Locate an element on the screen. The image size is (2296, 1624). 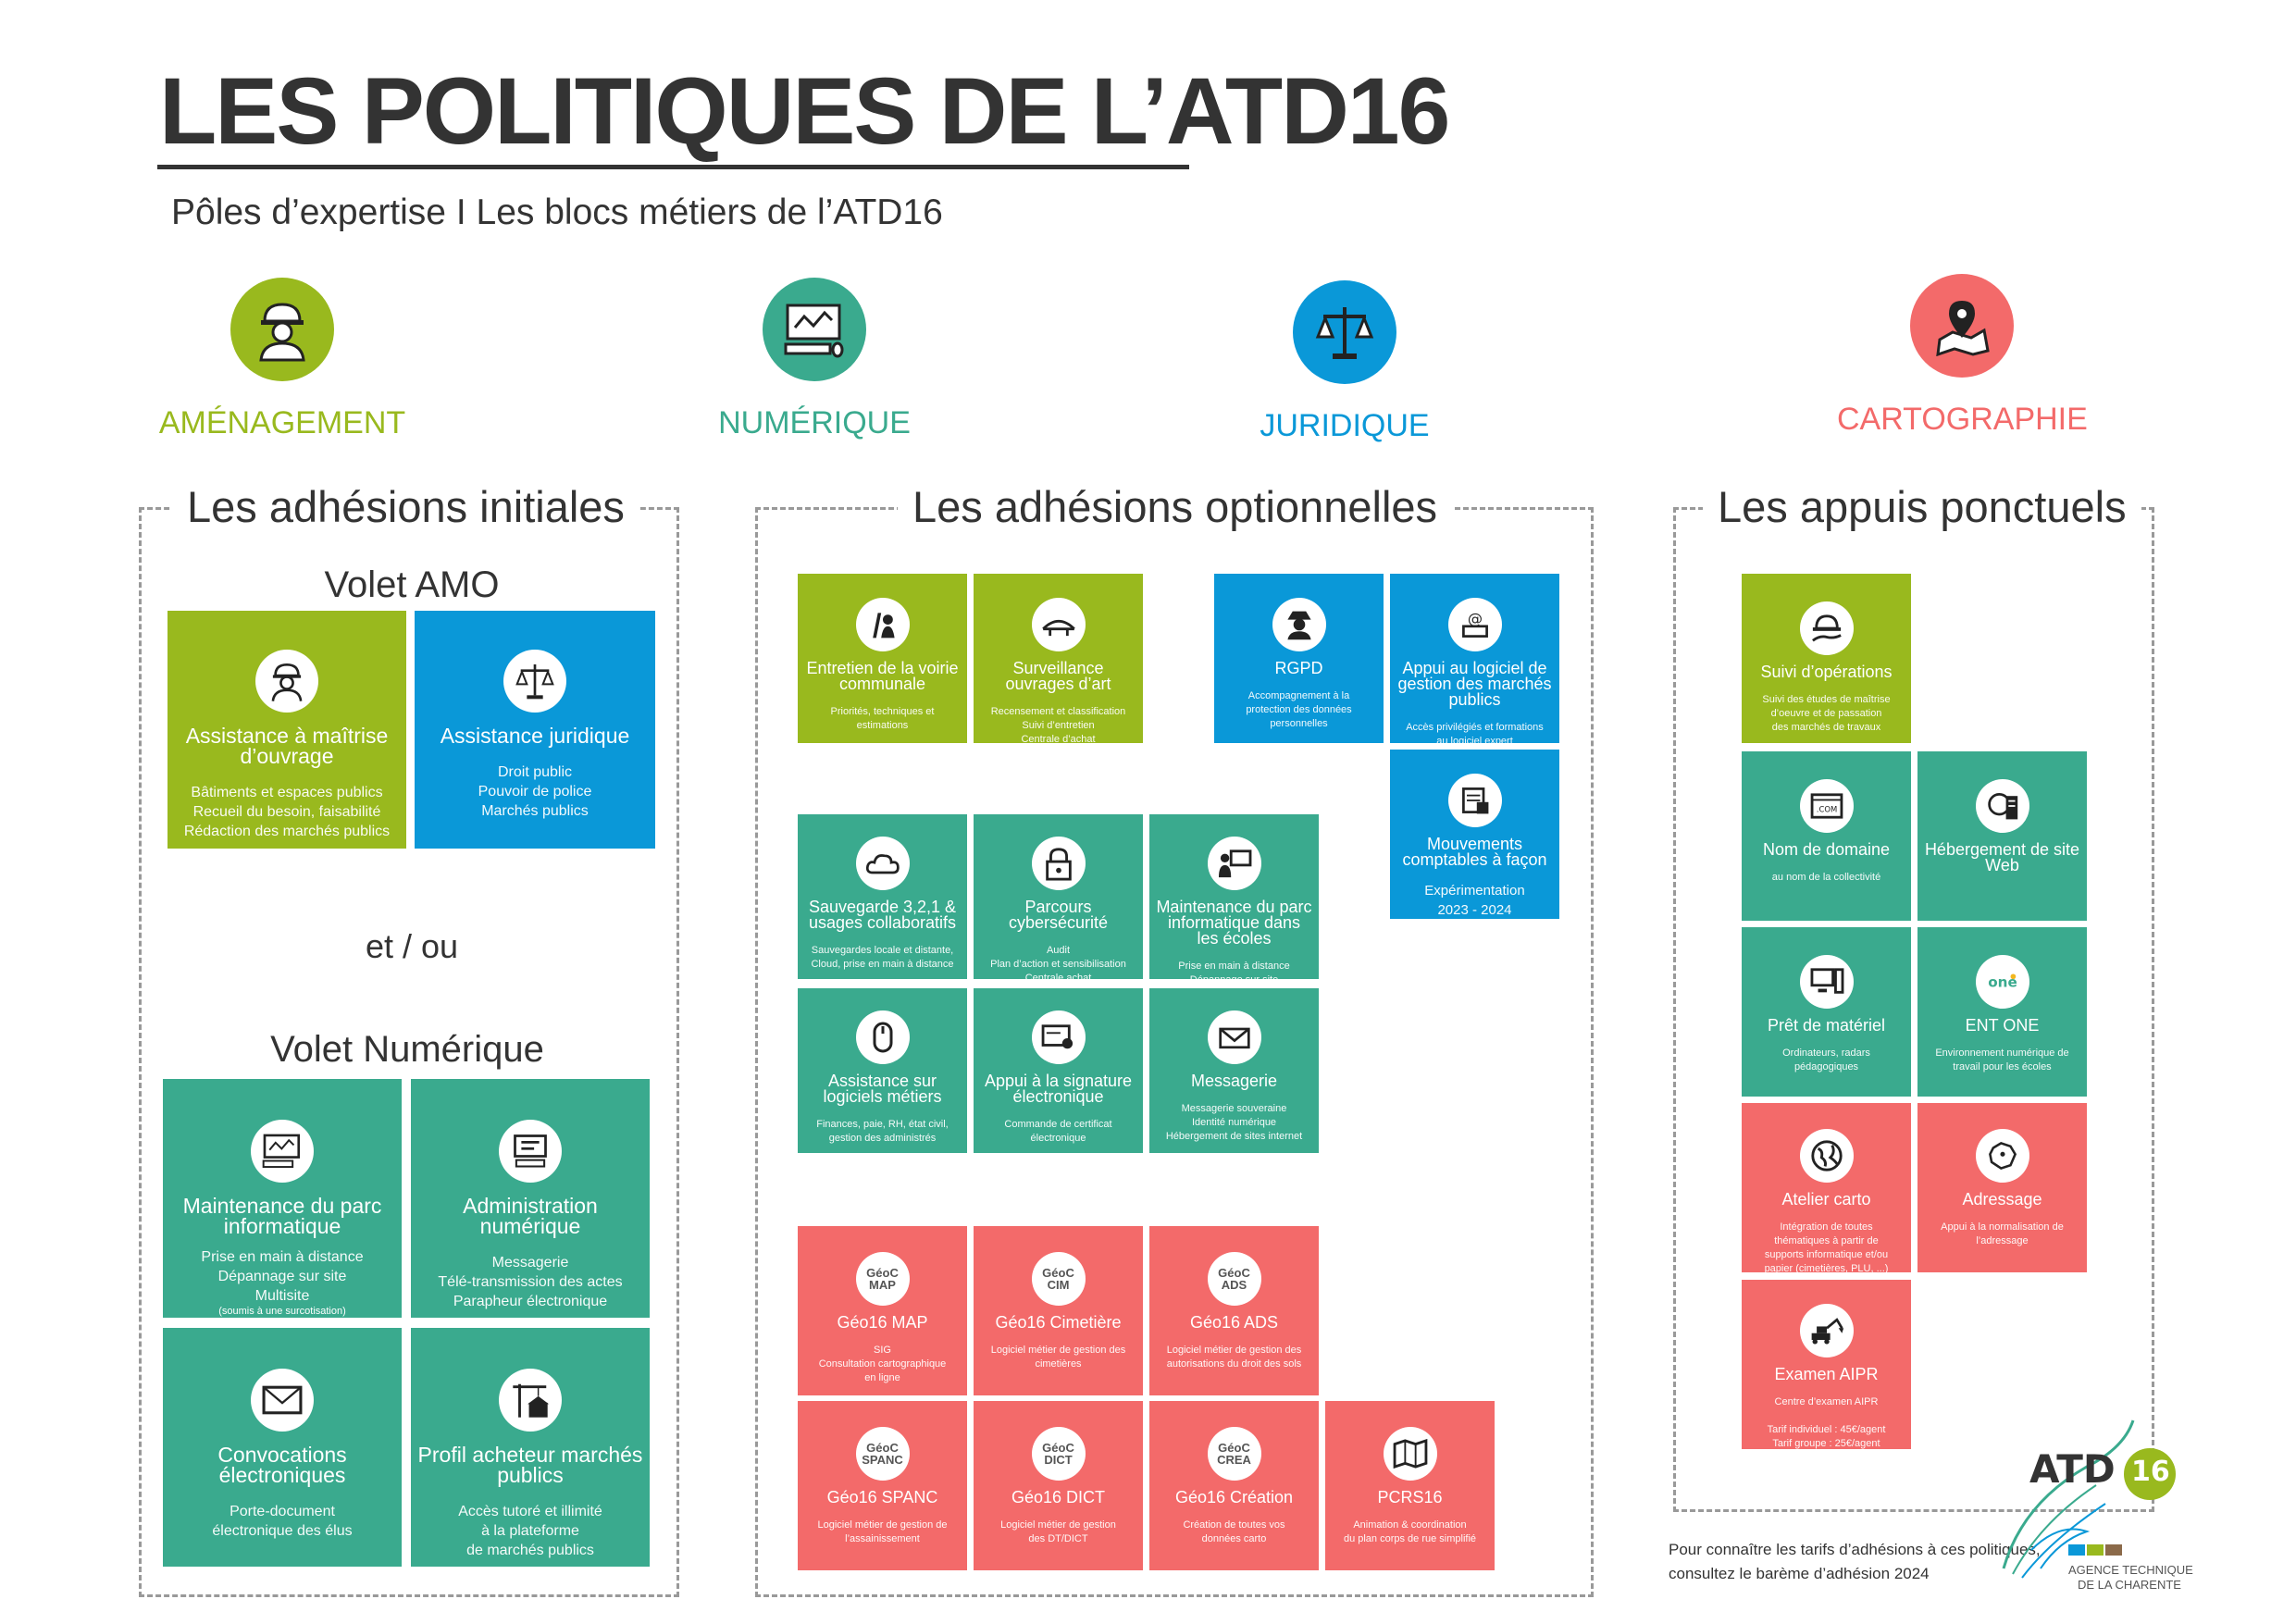
mouse-icon is located at coordinates (883, 1037).